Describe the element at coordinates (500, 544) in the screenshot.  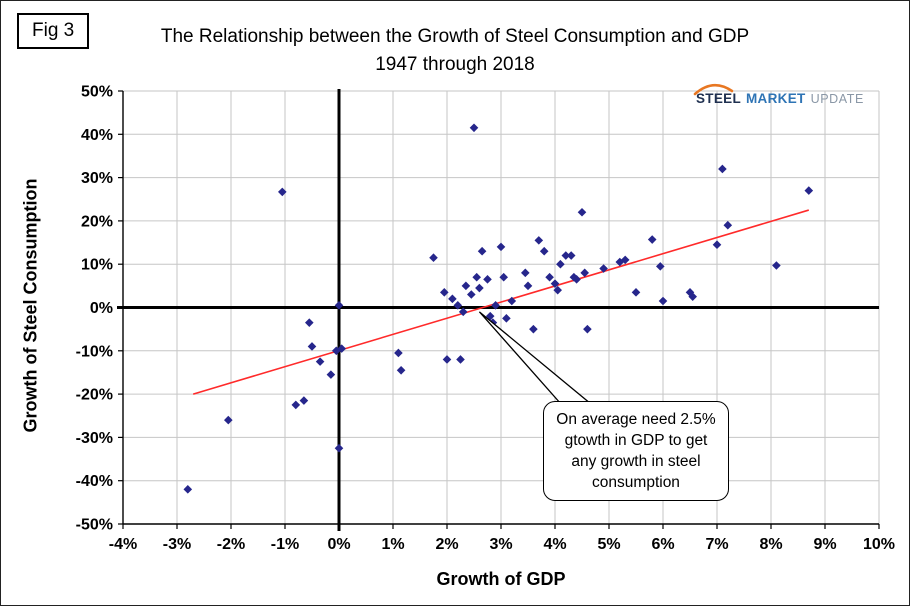
I see `x-tick-label: 3%` at that location.